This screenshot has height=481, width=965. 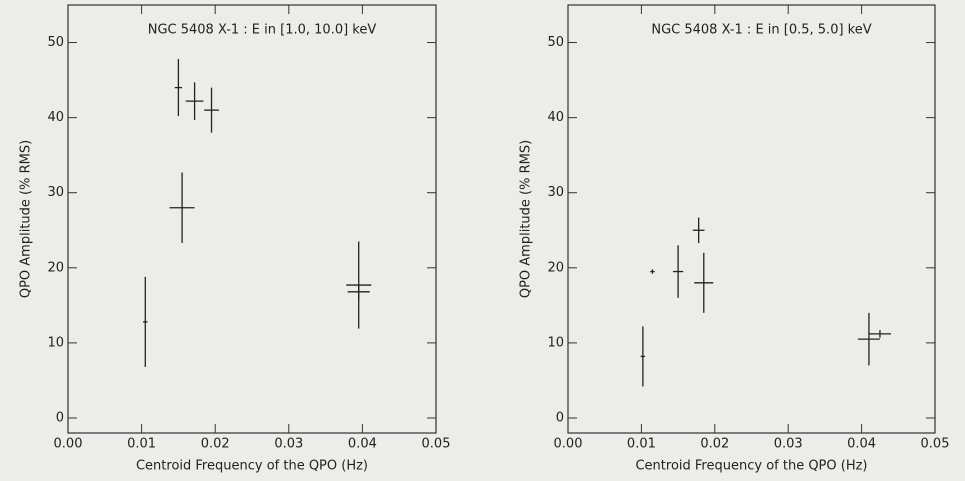 I want to click on panel-title: NGC 5408 X-1 : E in [0.5, 5.0] keV, so click(x=761, y=30).